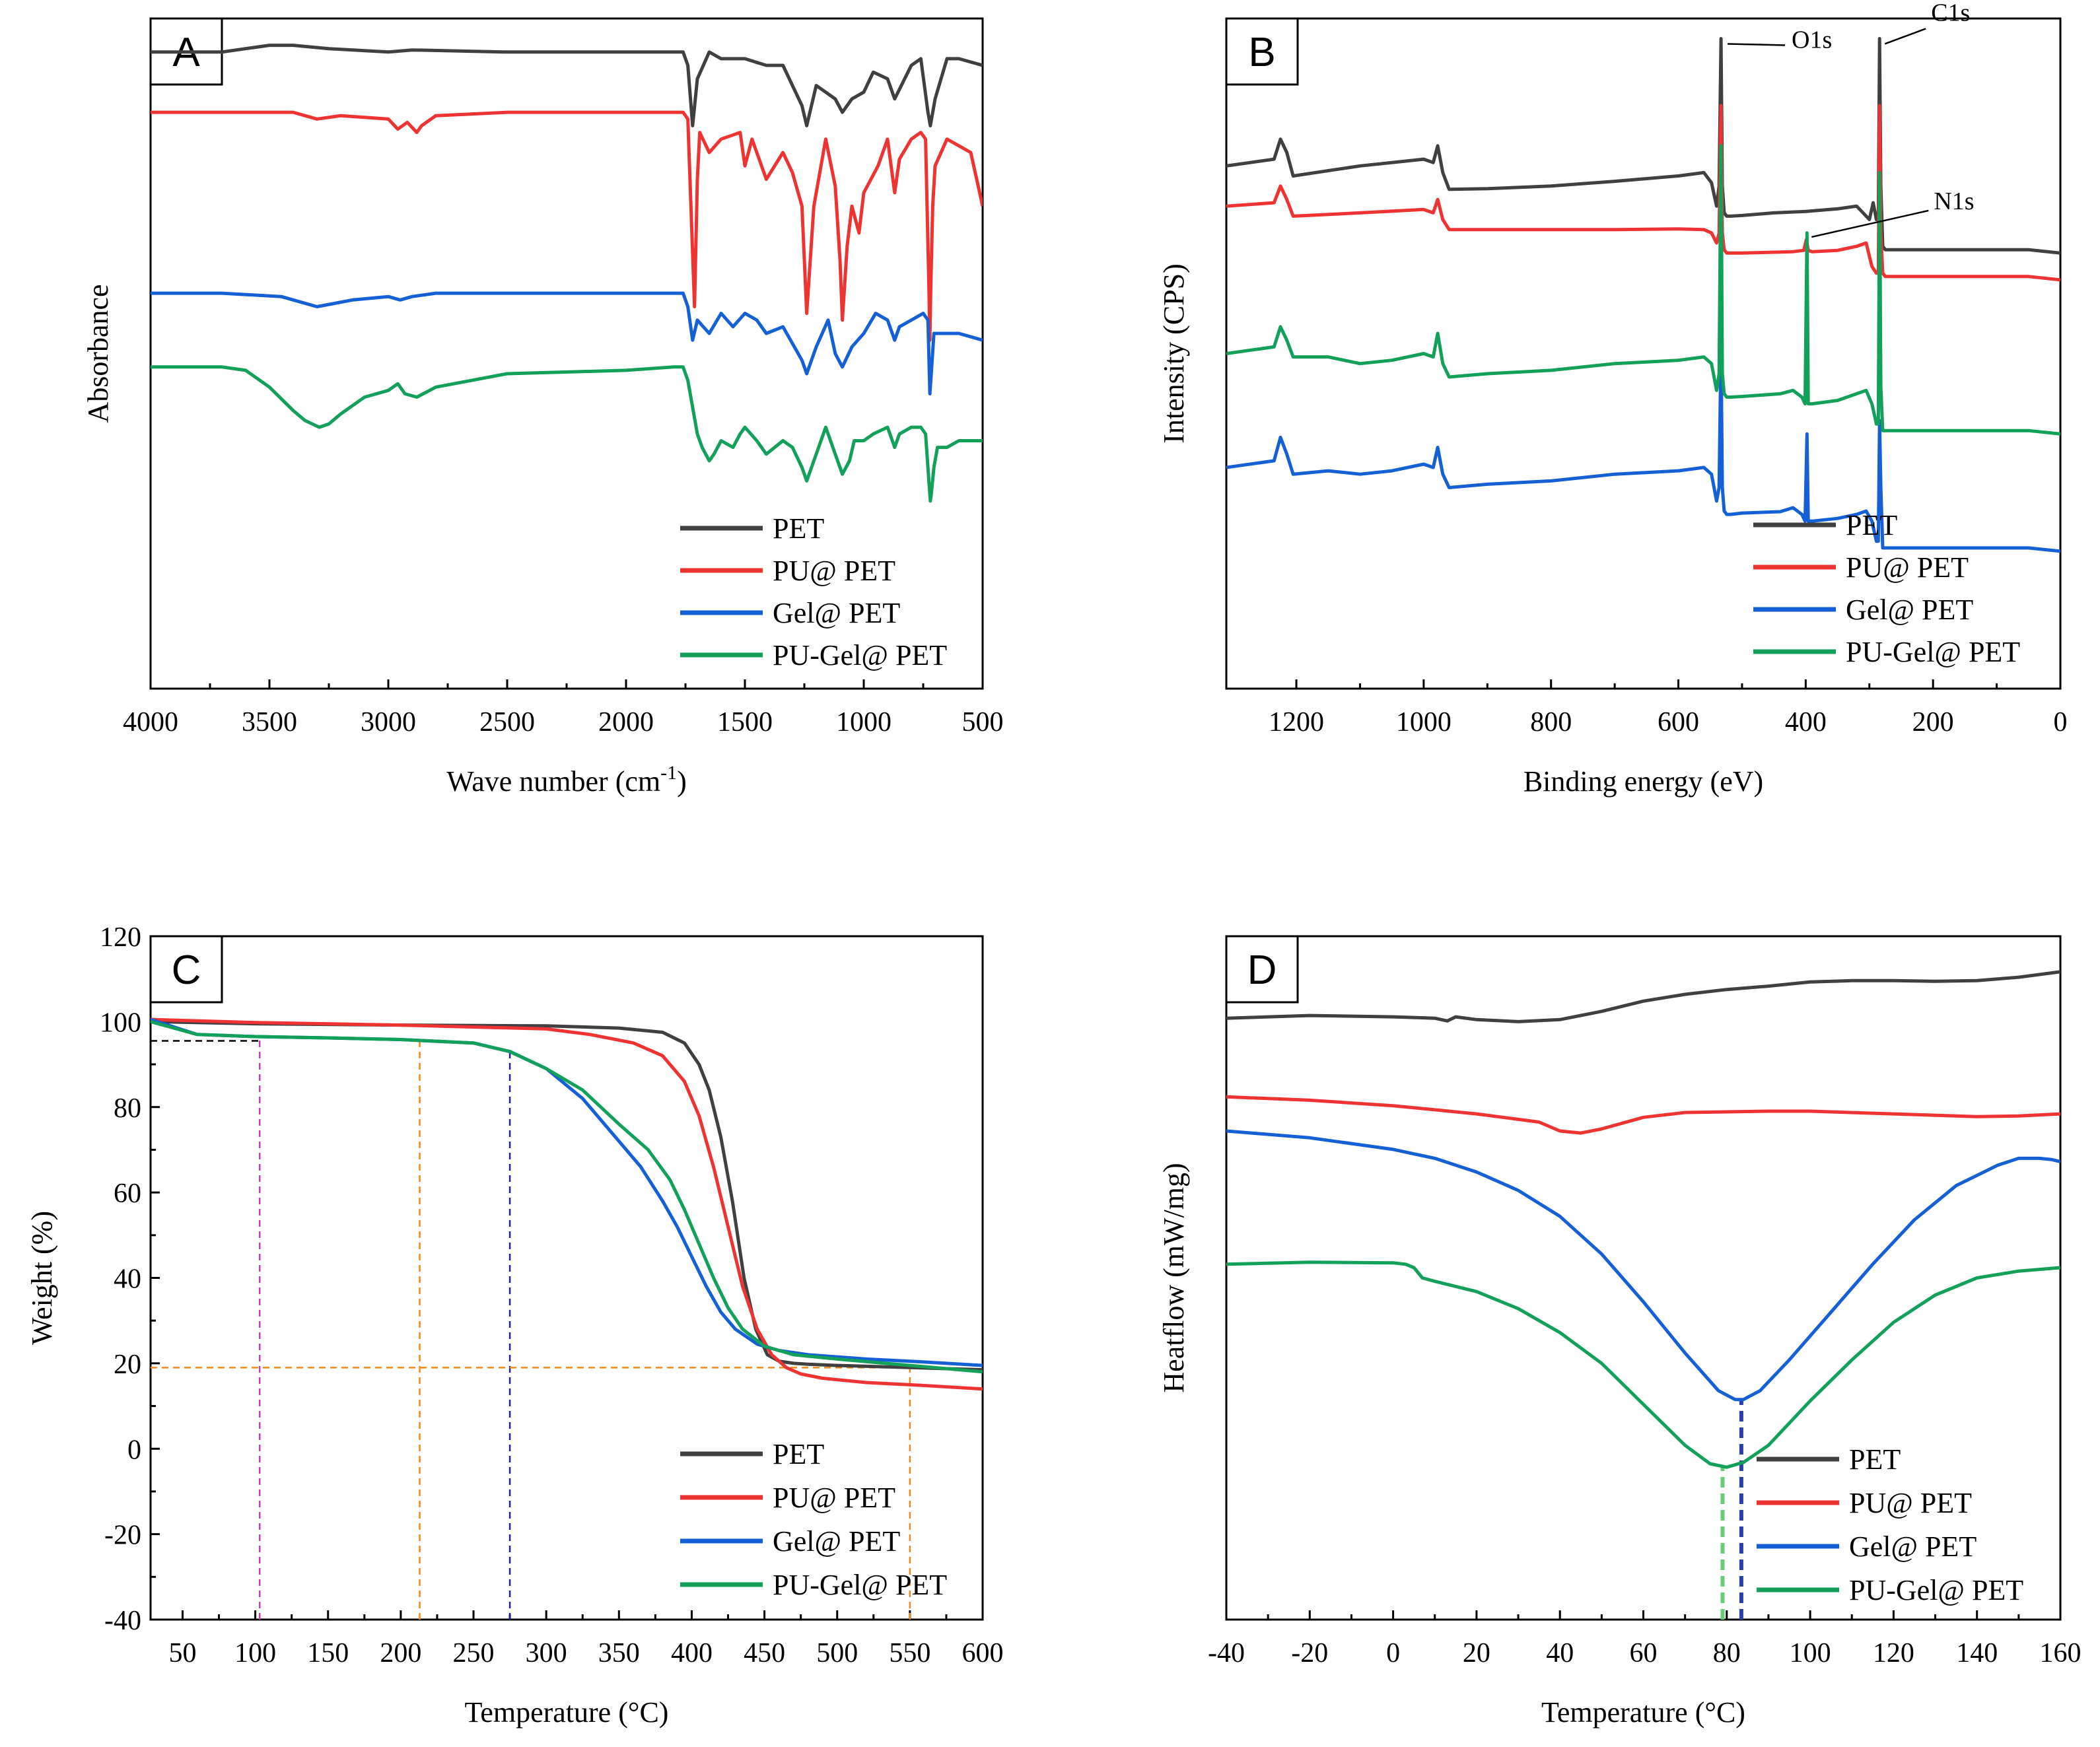  What do you see at coordinates (1644, 1653) in the screenshot?
I see `x-tick-label: 60` at bounding box center [1644, 1653].